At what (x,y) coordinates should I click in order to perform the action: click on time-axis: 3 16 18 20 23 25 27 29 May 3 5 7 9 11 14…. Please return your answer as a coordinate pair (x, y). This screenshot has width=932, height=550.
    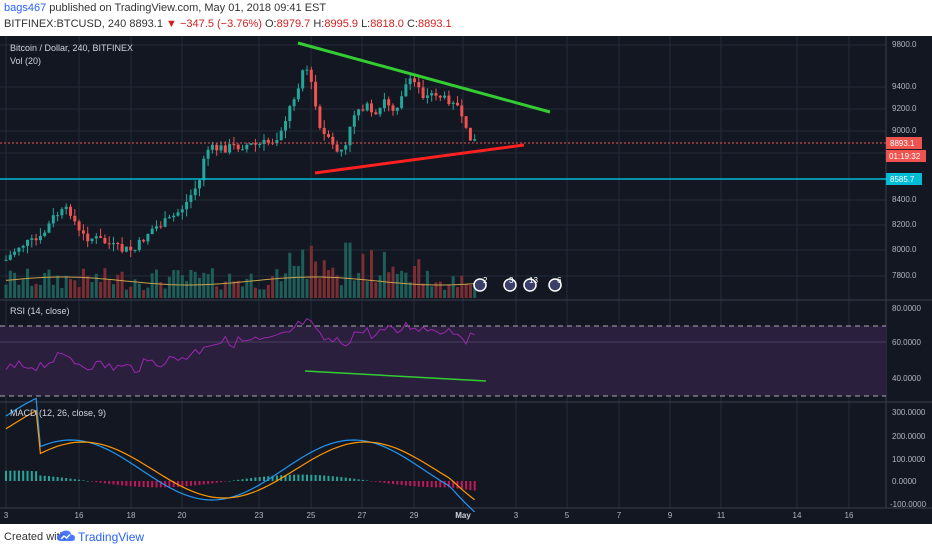
    Looking at the image, I should click on (429, 515).